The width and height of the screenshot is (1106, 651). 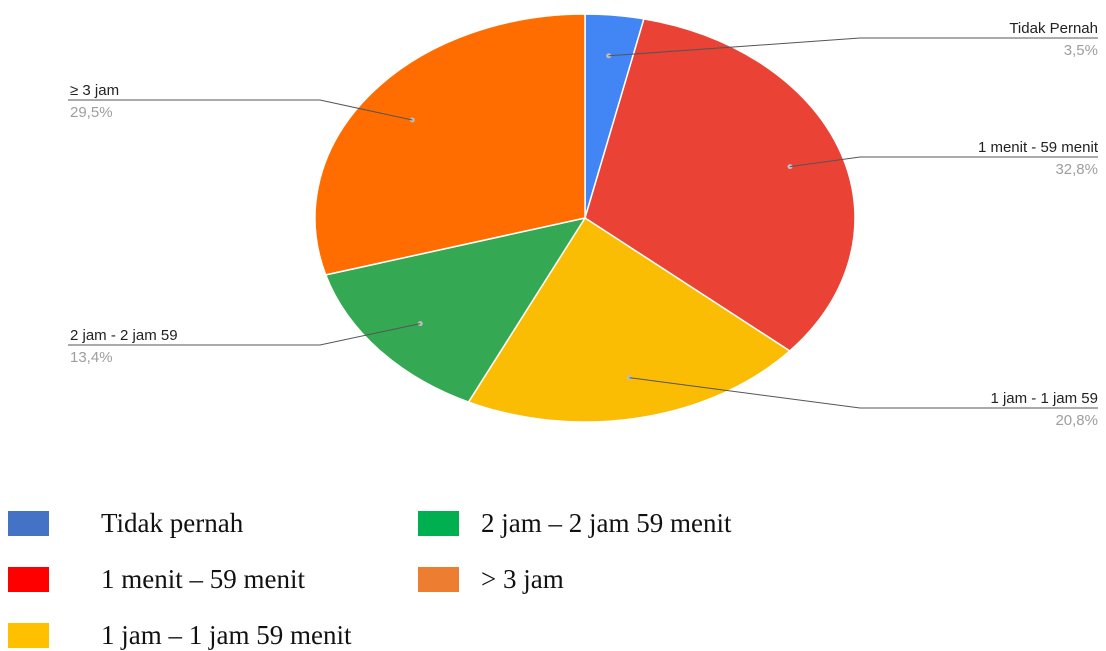 I want to click on legend-label-tidak-pernah: Tidak pernah, so click(x=172, y=523).